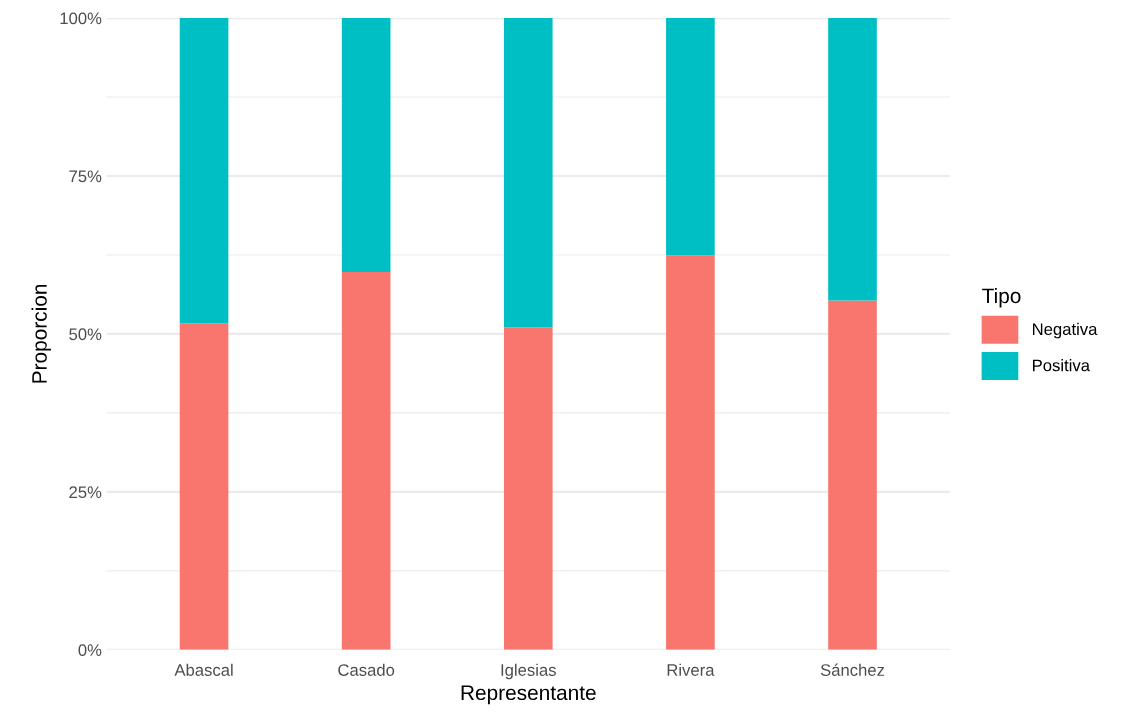 This screenshot has height=722, width=1124. I want to click on y-tick-label: 0%, so click(90, 650).